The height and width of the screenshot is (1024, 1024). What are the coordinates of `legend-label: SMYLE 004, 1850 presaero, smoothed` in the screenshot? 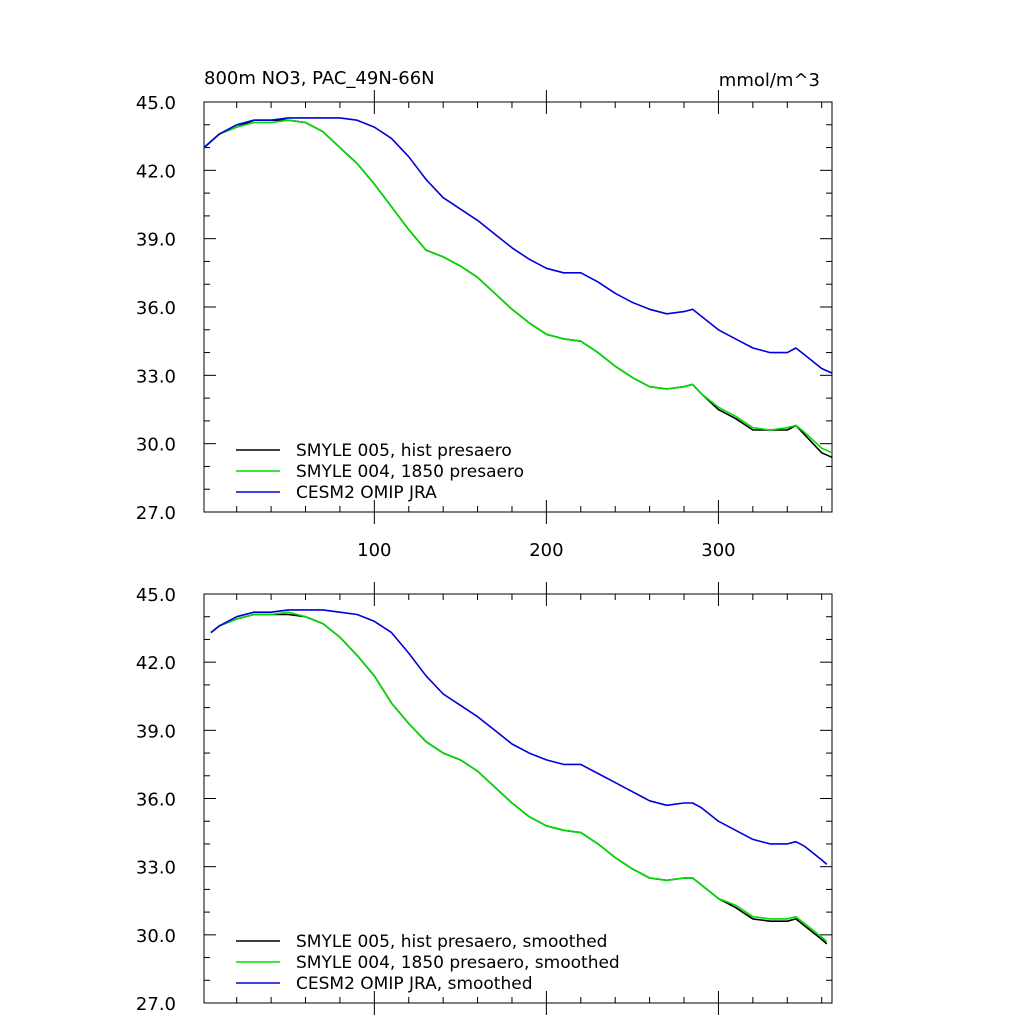 It's located at (458, 963).